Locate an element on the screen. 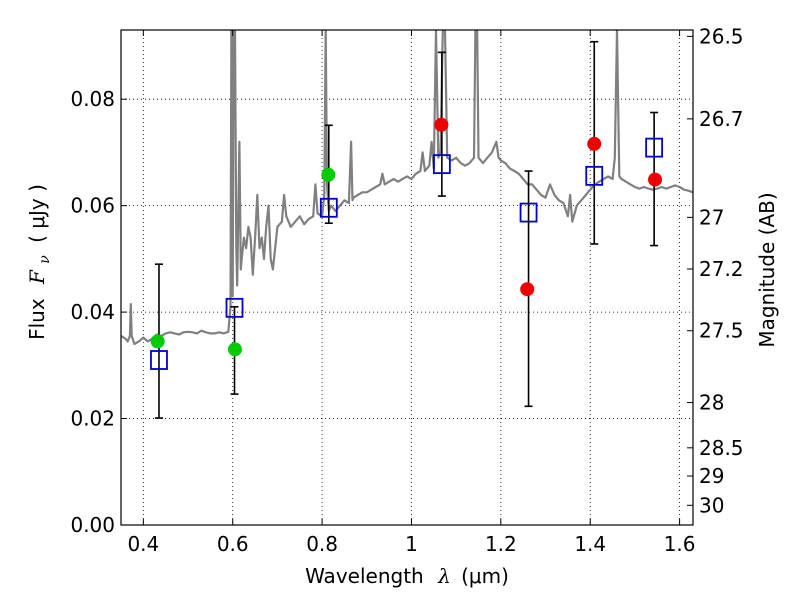 Image resolution: width=800 pixels, height=600 pixels. x-axis-label: Wavelength λ (μm) is located at coordinates (407, 576).